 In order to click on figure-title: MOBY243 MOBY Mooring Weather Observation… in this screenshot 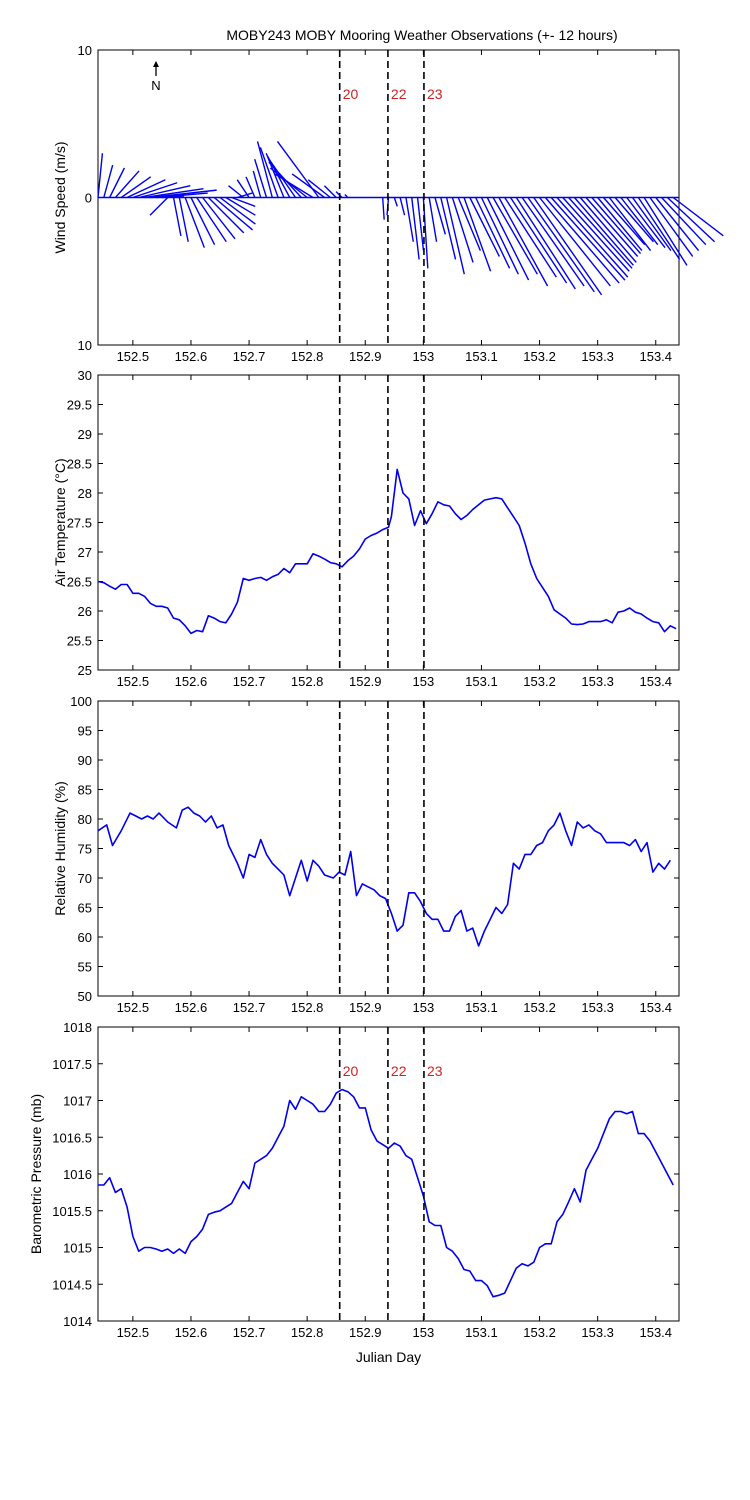, I will do `click(421, 35)`.